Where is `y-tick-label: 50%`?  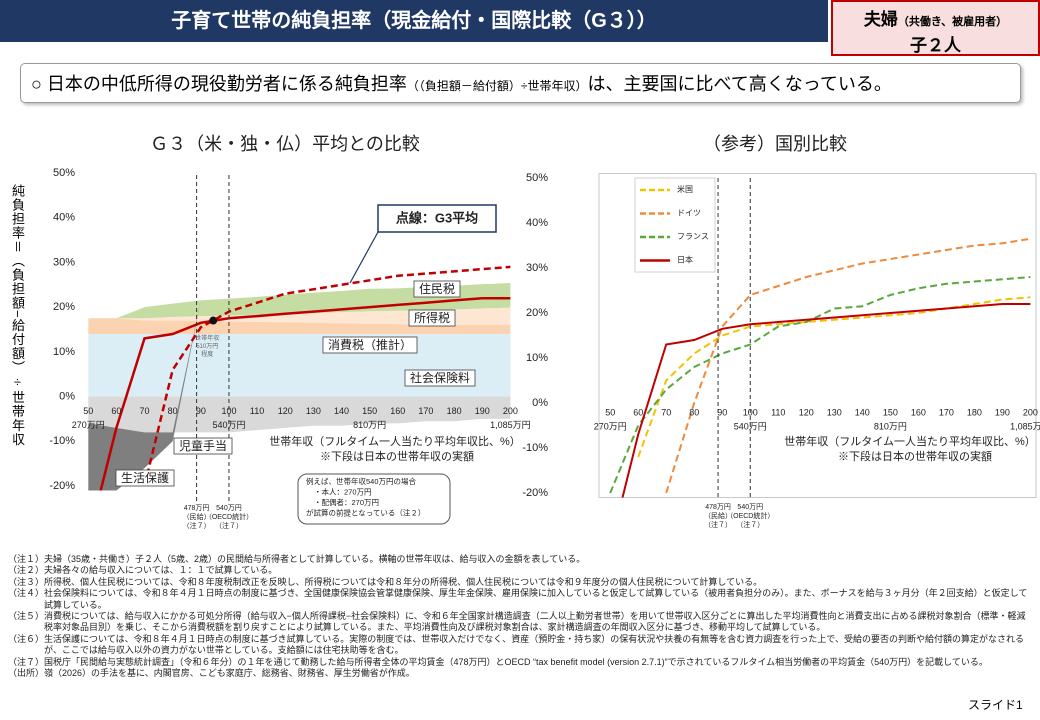 y-tick-label: 50% is located at coordinates (64, 173).